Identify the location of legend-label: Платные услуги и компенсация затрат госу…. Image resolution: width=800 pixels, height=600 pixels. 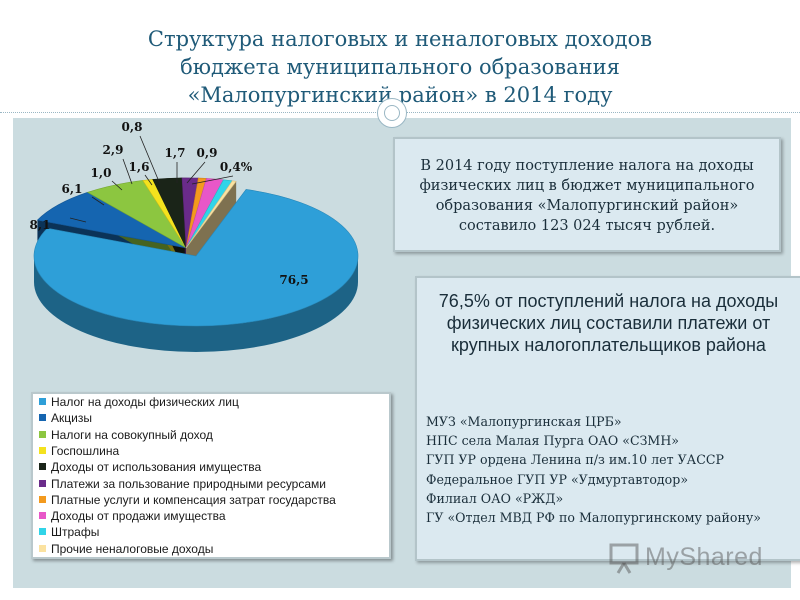
(193, 499).